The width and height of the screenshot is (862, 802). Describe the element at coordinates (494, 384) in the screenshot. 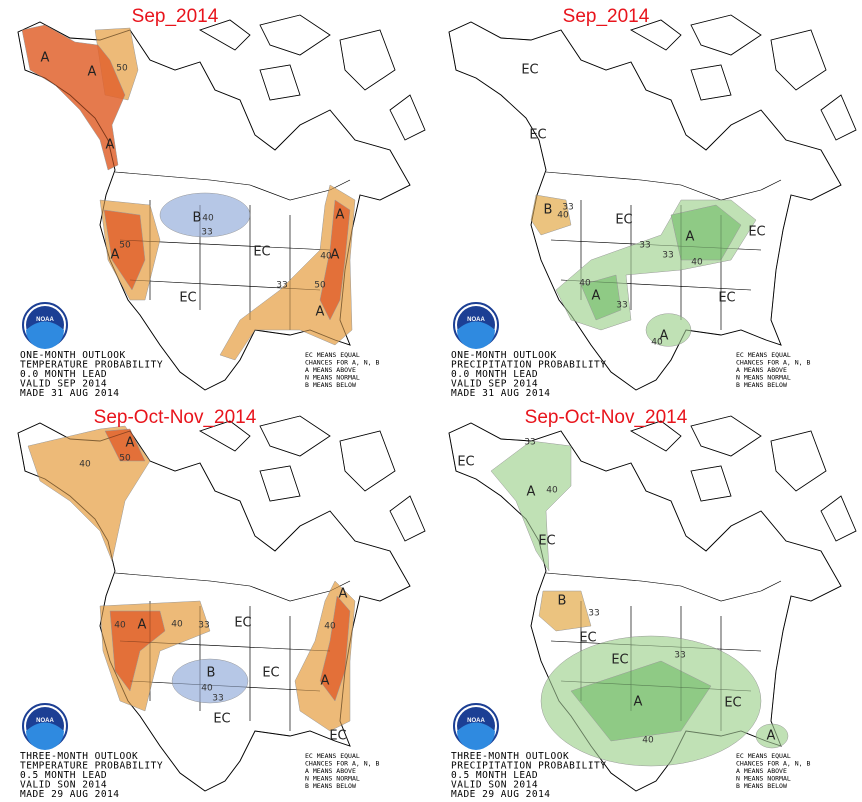

I see `outlook-line: VALID SEP 2014` at that location.